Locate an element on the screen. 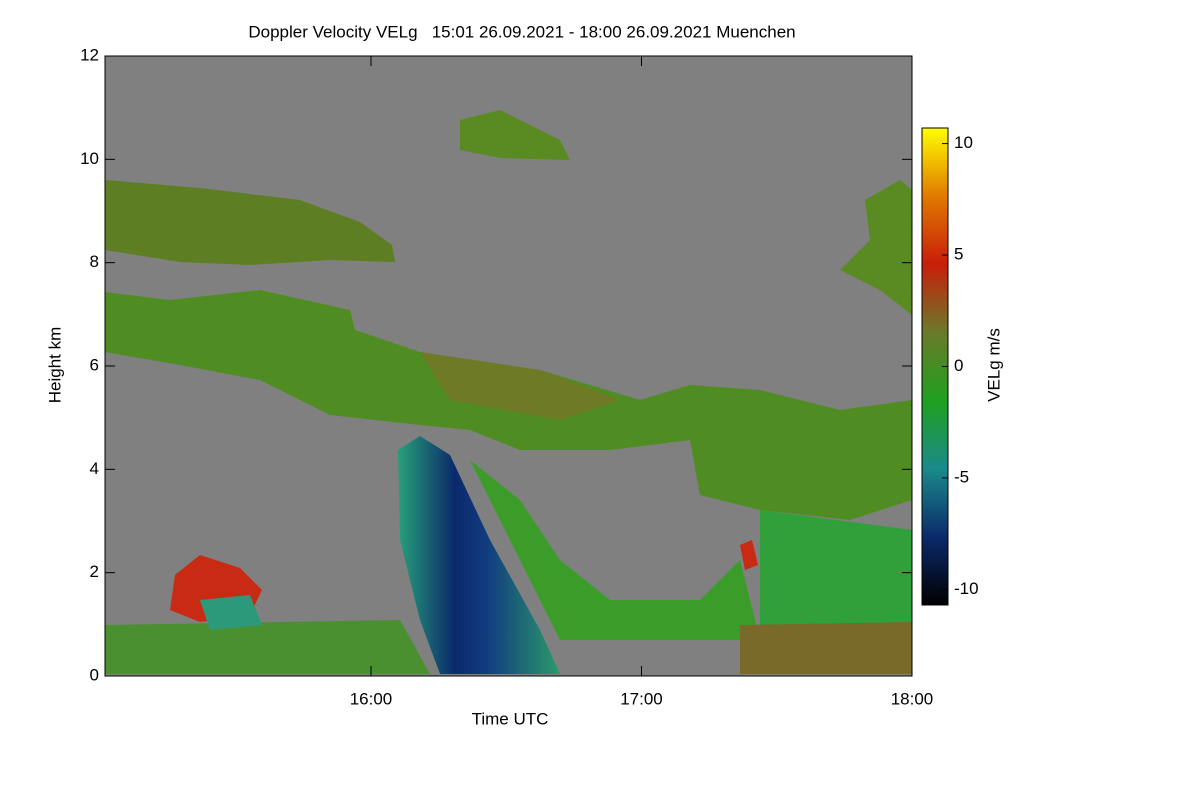 This screenshot has height=805, width=1200. x-tick-label: 18:00 is located at coordinates (912, 698).